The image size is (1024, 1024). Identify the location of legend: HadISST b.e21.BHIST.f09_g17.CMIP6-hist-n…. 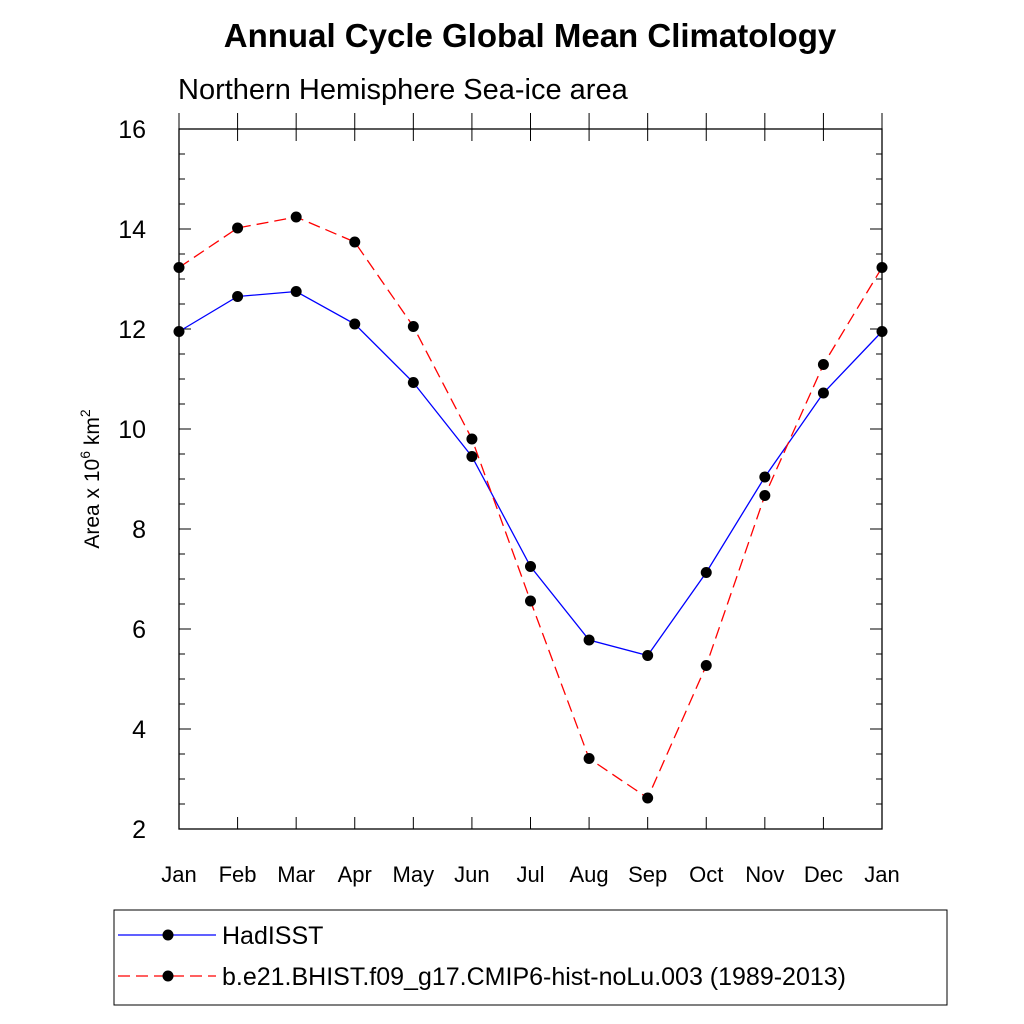
(530, 957).